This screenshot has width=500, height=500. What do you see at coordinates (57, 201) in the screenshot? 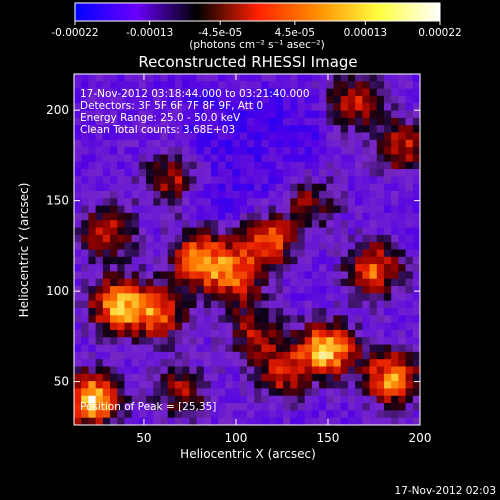
I see `y-tick-label: 150` at bounding box center [57, 201].